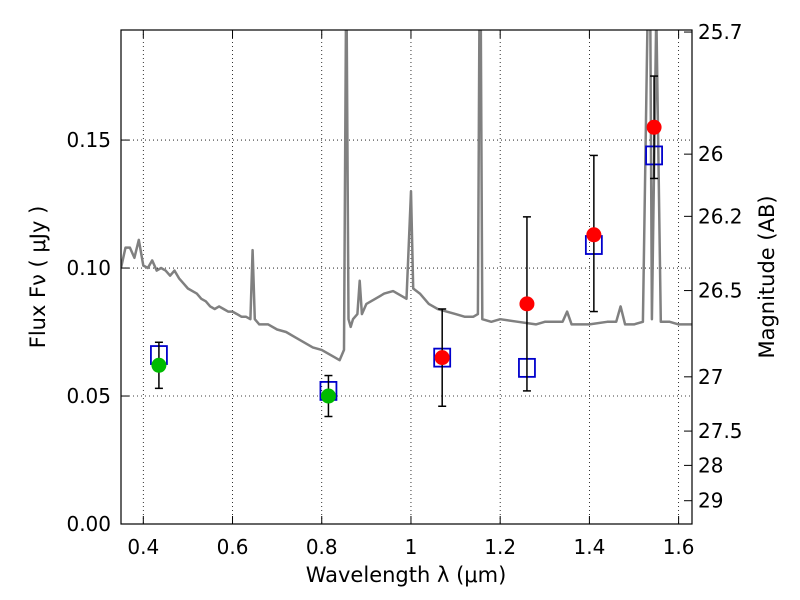 The width and height of the screenshot is (800, 600). Describe the element at coordinates (88, 396) in the screenshot. I see `y-tick-label: 0.05` at that location.